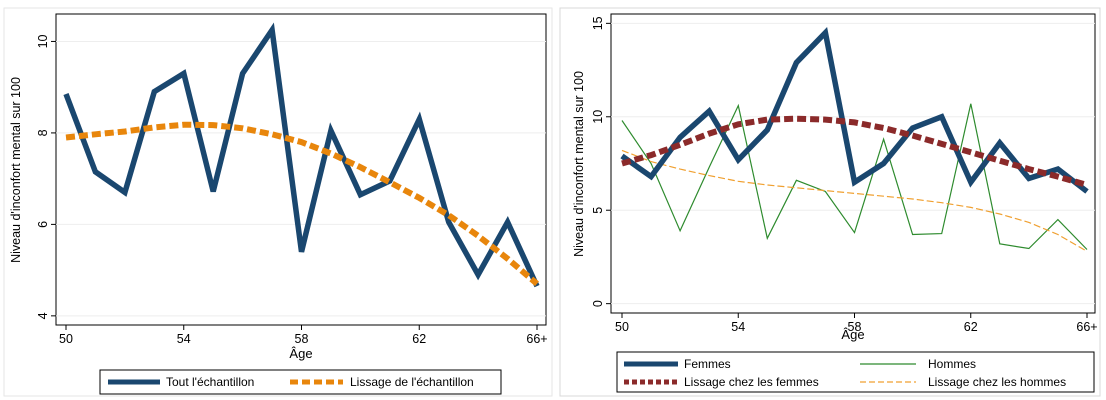  I want to click on x-axis-label-right: Âge, so click(852, 334).